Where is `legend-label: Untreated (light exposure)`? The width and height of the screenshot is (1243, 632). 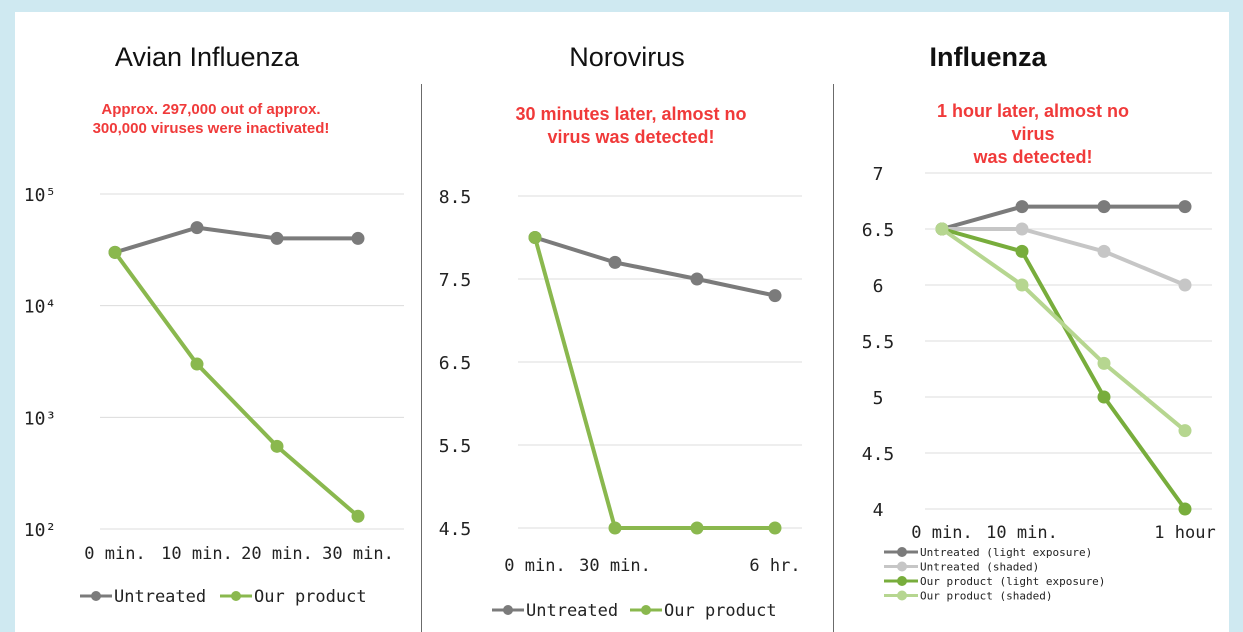
legend-label: Untreated (light exposure) is located at coordinates (1006, 552).